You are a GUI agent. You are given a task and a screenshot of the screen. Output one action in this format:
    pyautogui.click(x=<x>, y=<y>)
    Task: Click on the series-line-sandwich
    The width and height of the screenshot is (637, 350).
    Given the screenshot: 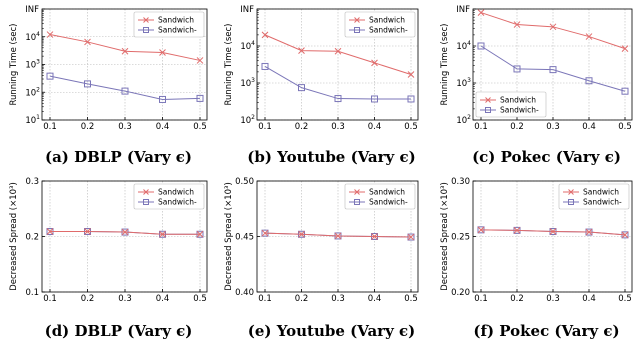 What is the action you would take?
    pyautogui.click(x=125, y=47)
    